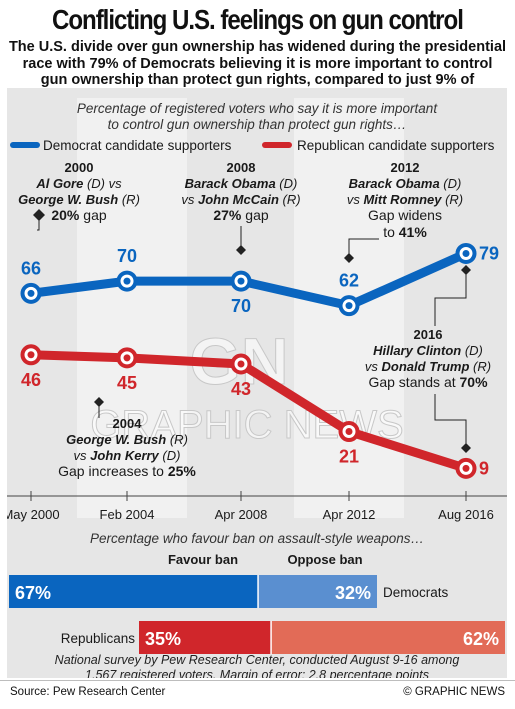 This screenshot has height=709, width=515. I want to click on annotation-2008-line1: Barack Obama (D), so click(241, 183).